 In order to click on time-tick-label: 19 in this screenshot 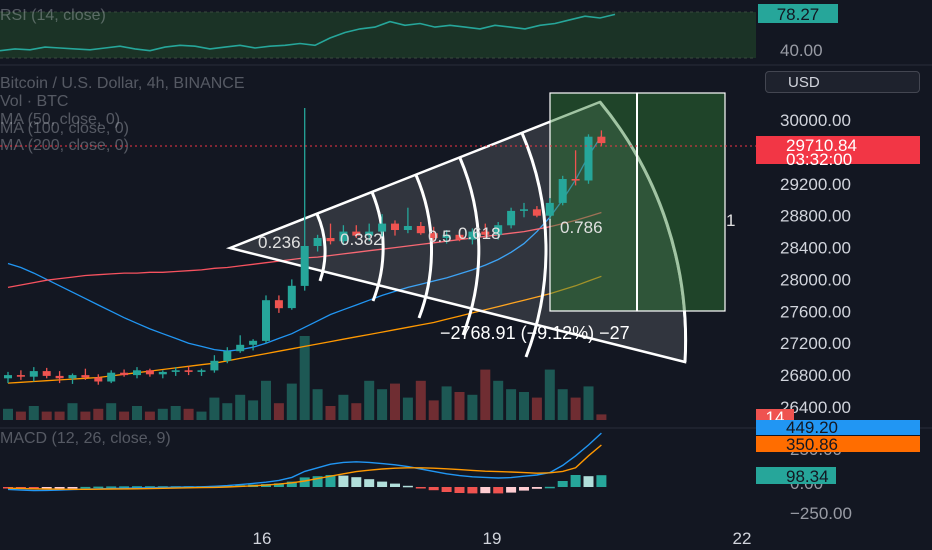, I will do `click(492, 538)`.